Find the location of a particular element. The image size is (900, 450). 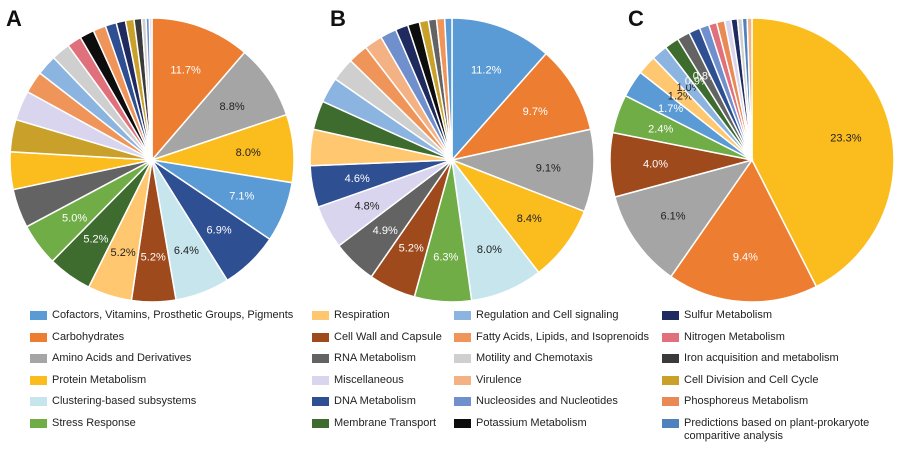

legend-label: DNA Metabolism is located at coordinates (375, 401).